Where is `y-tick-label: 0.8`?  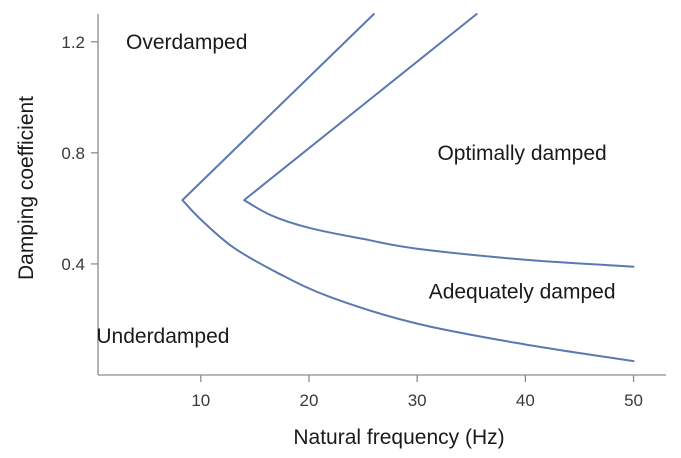 y-tick-label: 0.8 is located at coordinates (73, 153).